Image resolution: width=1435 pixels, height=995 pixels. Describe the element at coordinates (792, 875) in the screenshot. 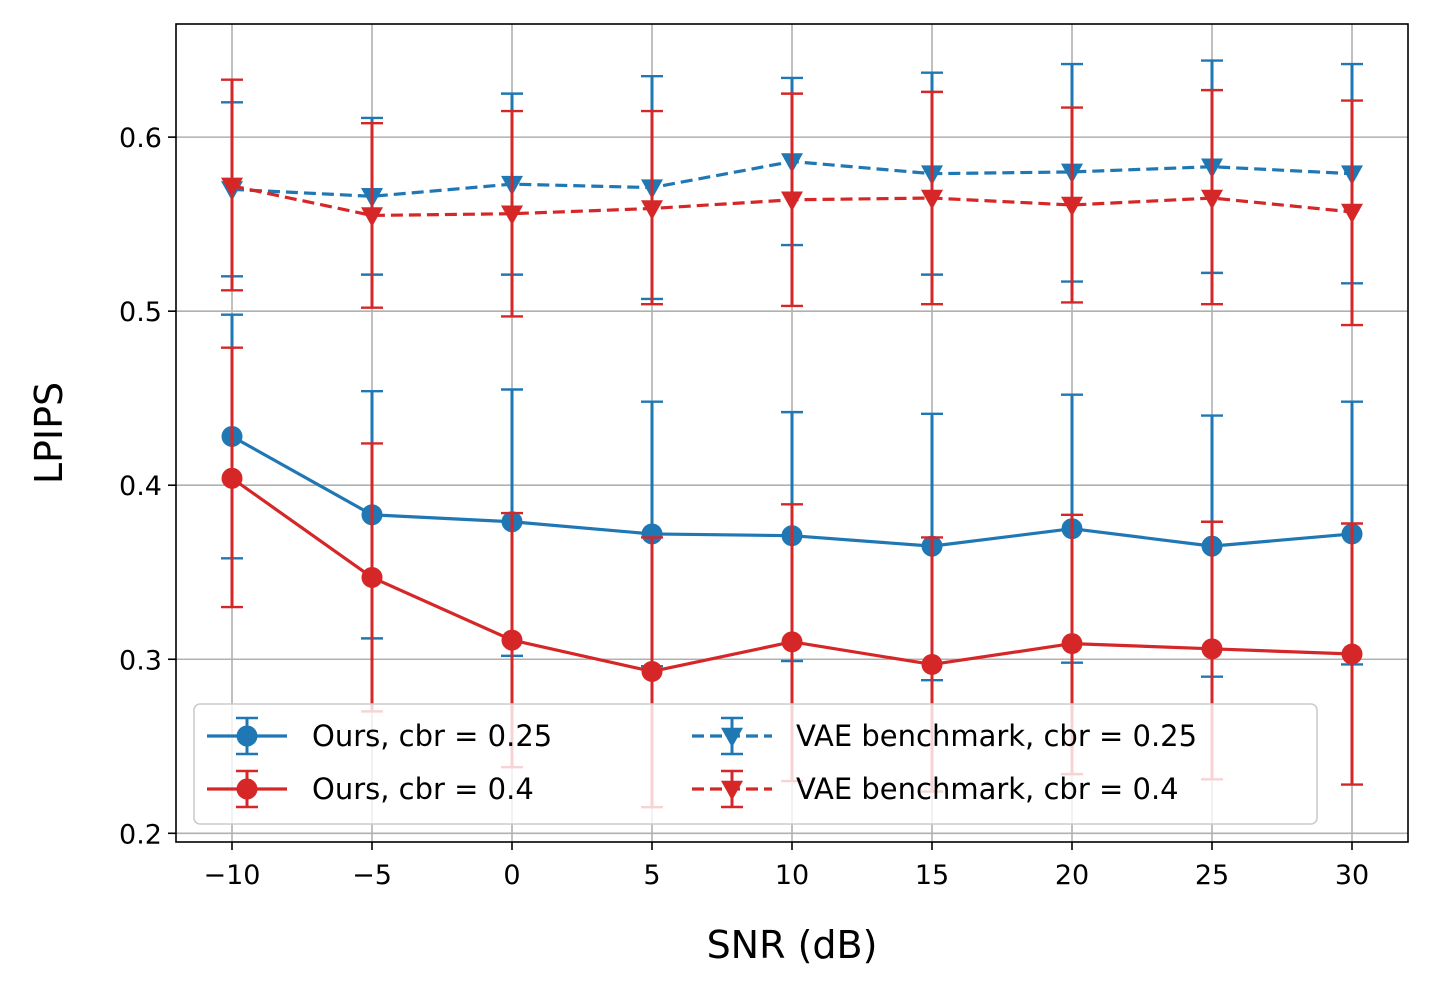

I see `x-tick-label: 10` at that location.